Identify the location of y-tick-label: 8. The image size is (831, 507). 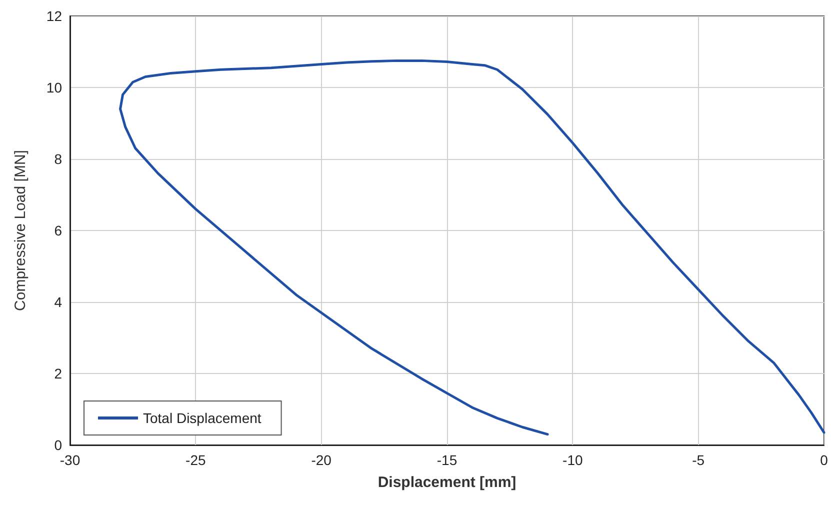
(58, 159).